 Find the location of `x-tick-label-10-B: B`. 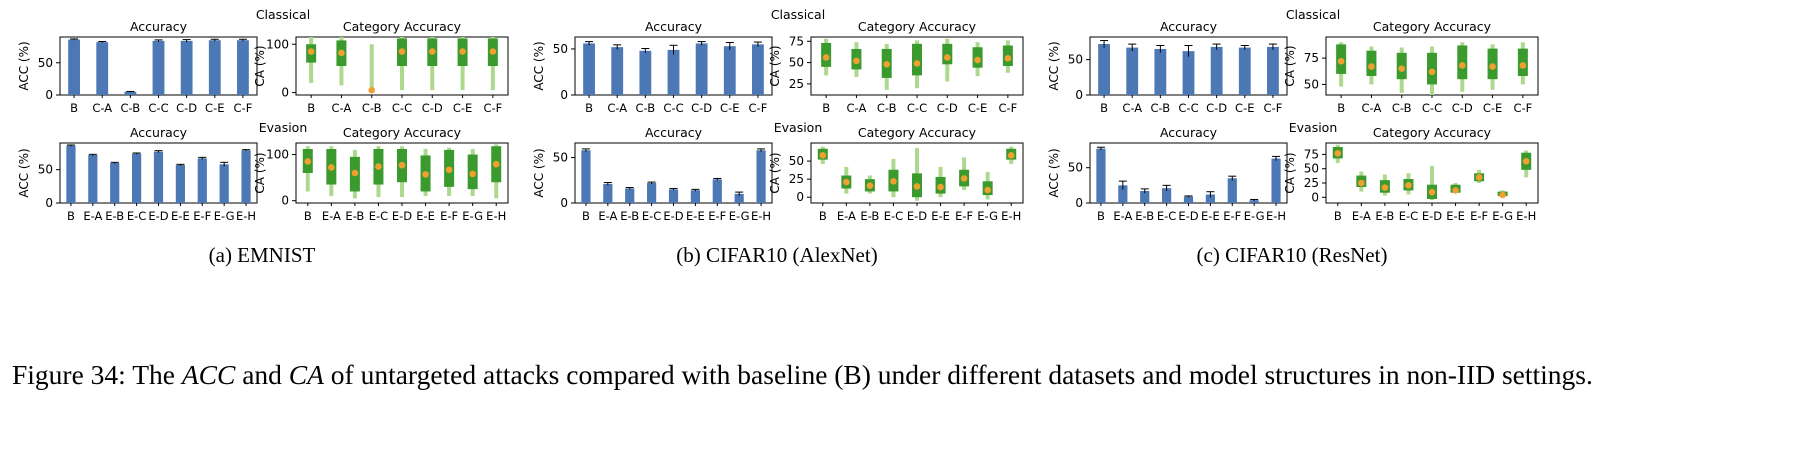

x-tick-label-10-B: B is located at coordinates (1101, 216).